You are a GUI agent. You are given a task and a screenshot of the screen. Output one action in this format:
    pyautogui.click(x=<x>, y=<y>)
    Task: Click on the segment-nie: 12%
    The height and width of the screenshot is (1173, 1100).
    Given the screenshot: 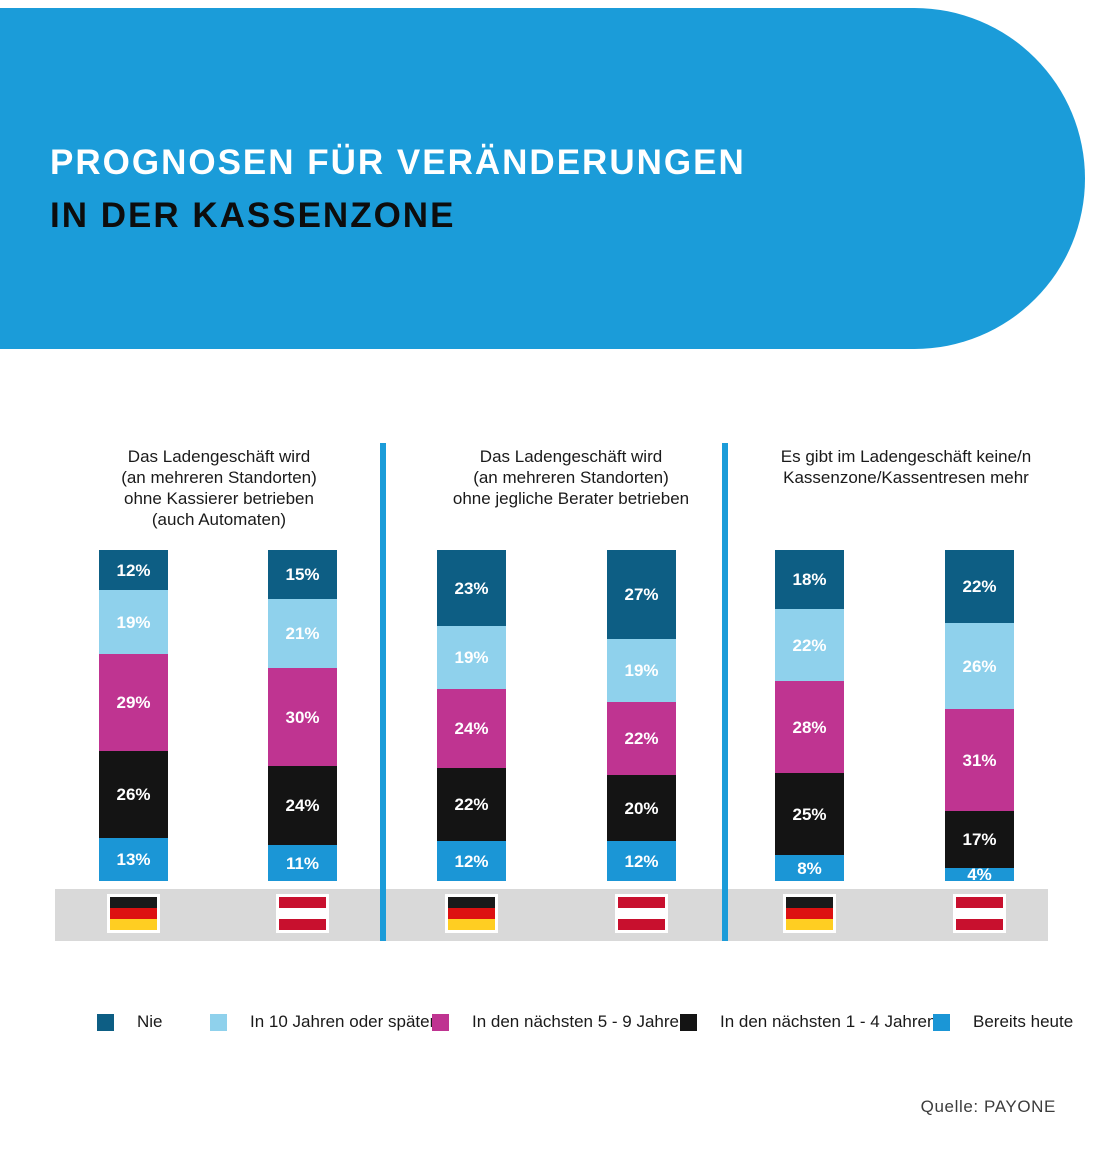 What is the action you would take?
    pyautogui.click(x=133, y=570)
    